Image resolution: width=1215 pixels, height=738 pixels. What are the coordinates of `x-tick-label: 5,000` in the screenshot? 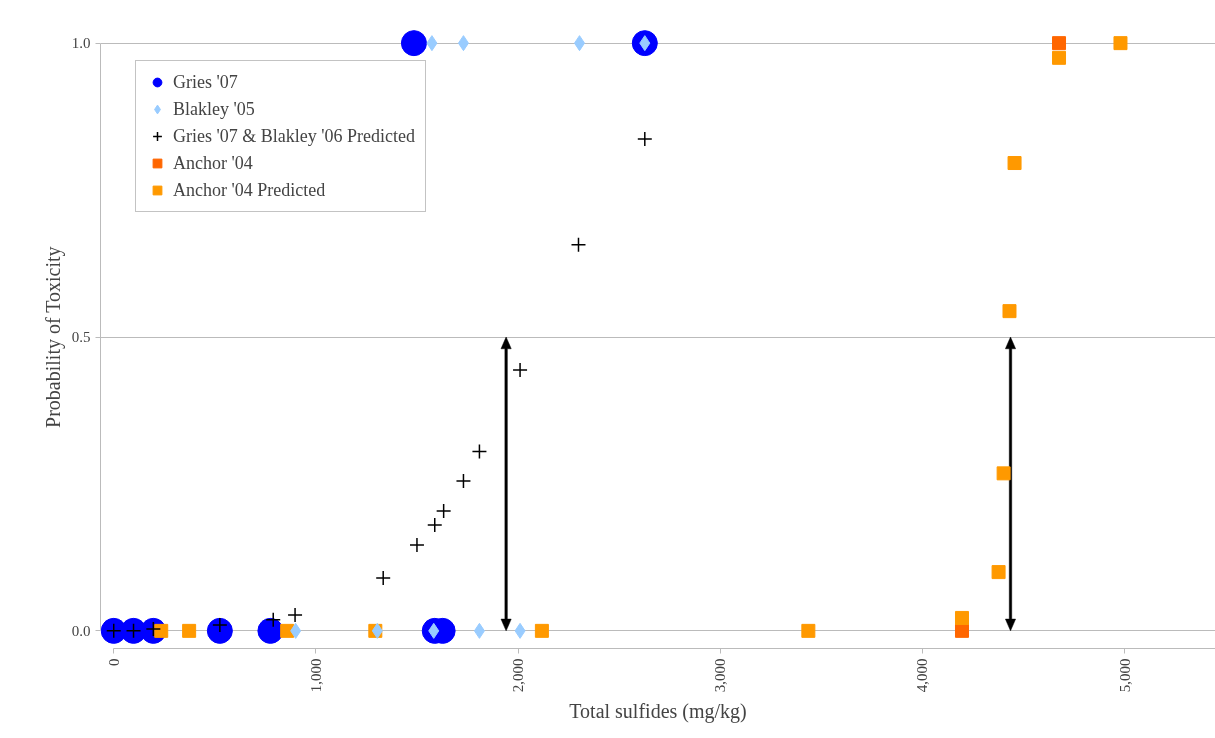 It's located at (1124, 675).